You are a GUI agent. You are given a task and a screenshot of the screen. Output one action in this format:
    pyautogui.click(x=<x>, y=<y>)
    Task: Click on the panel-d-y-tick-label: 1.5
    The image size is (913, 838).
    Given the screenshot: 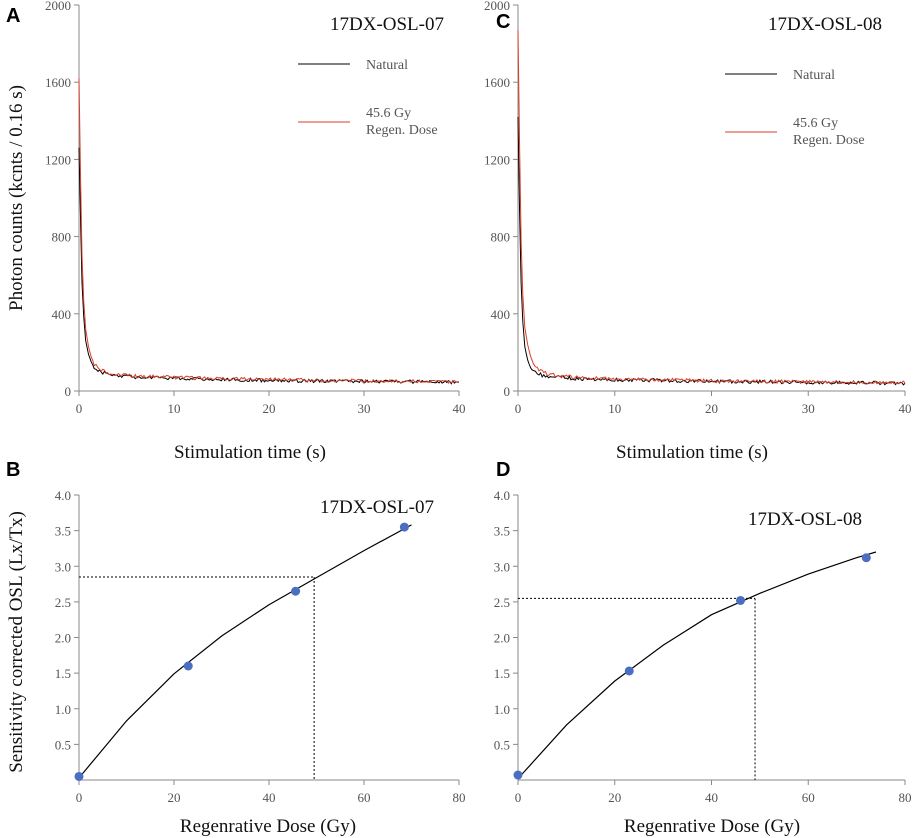 What is the action you would take?
    pyautogui.click(x=502, y=673)
    